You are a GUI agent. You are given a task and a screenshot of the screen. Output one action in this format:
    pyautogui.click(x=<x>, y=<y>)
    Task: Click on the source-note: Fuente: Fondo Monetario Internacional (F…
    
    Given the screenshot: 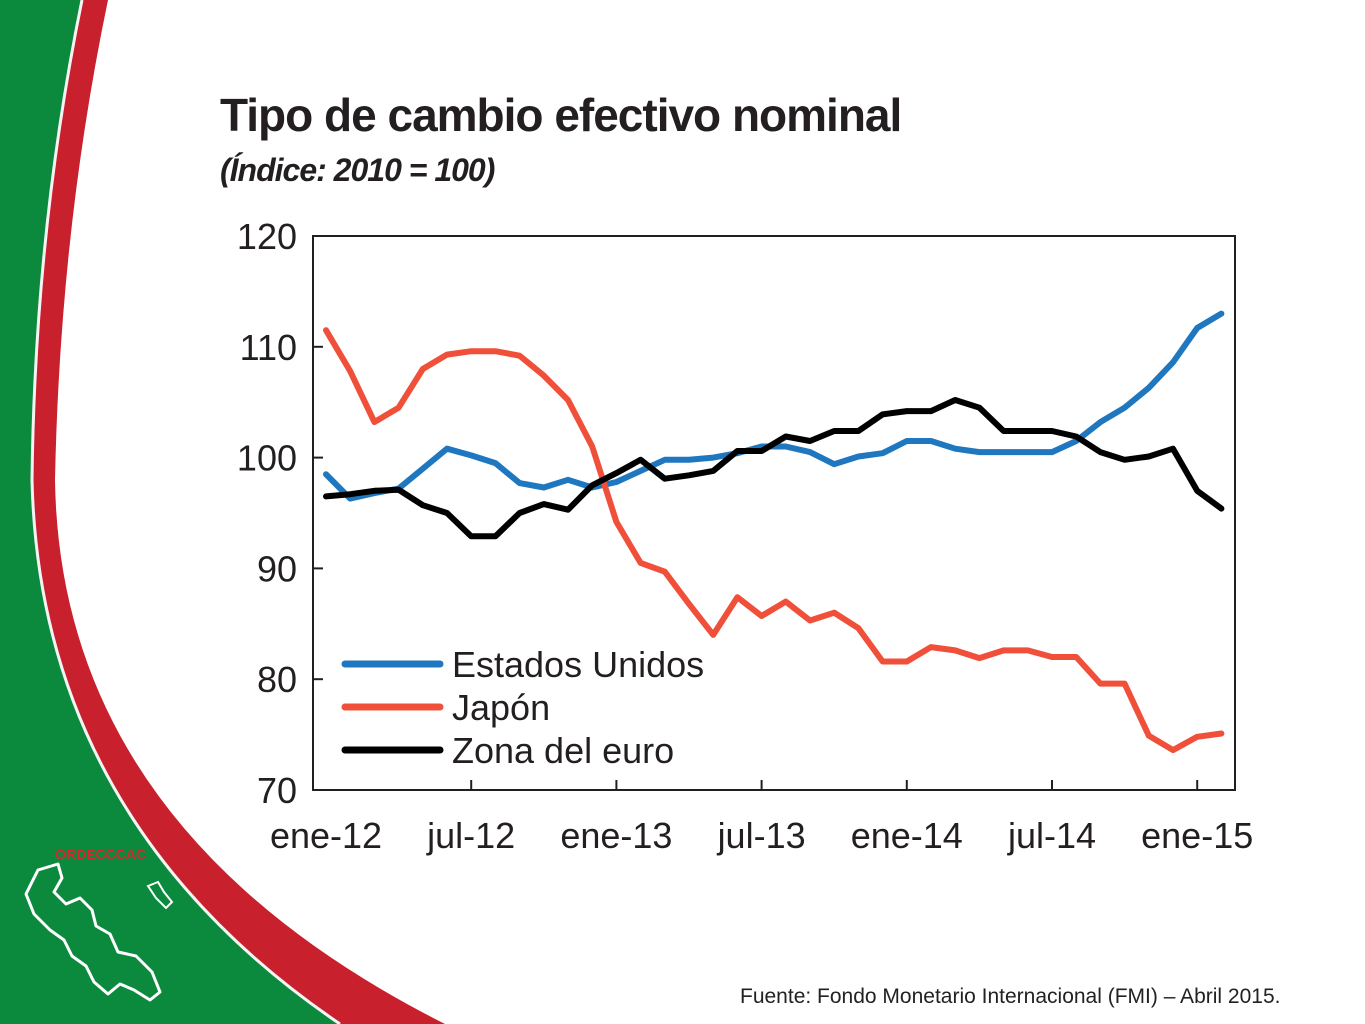 What is the action you would take?
    pyautogui.click(x=1010, y=996)
    